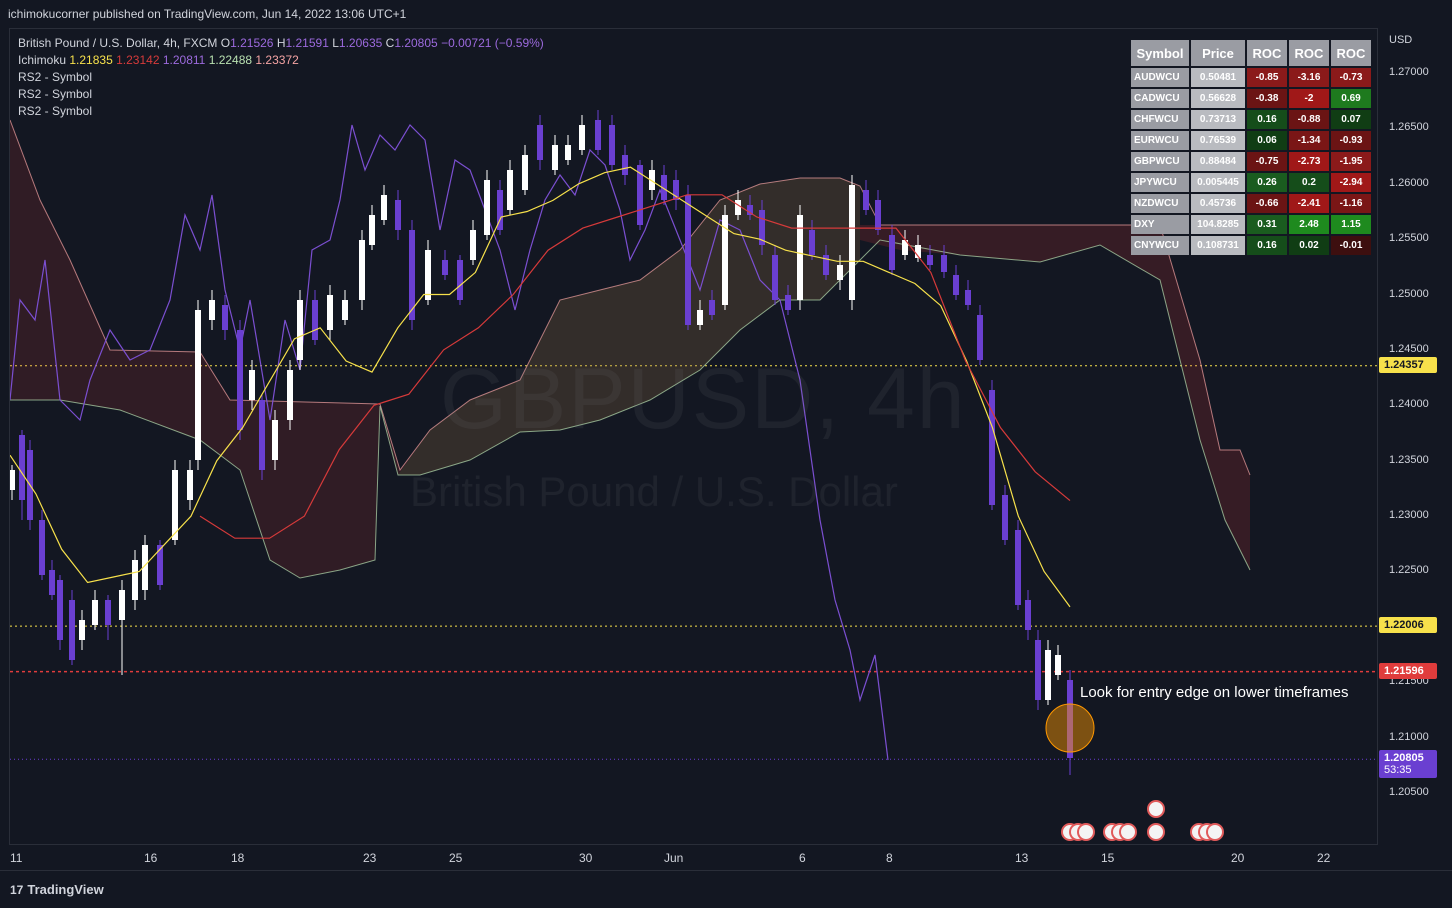 Image resolution: width=1452 pixels, height=908 pixels. What do you see at coordinates (1160, 77) in the screenshot?
I see `roc-symbol: AUDWCU` at bounding box center [1160, 77].